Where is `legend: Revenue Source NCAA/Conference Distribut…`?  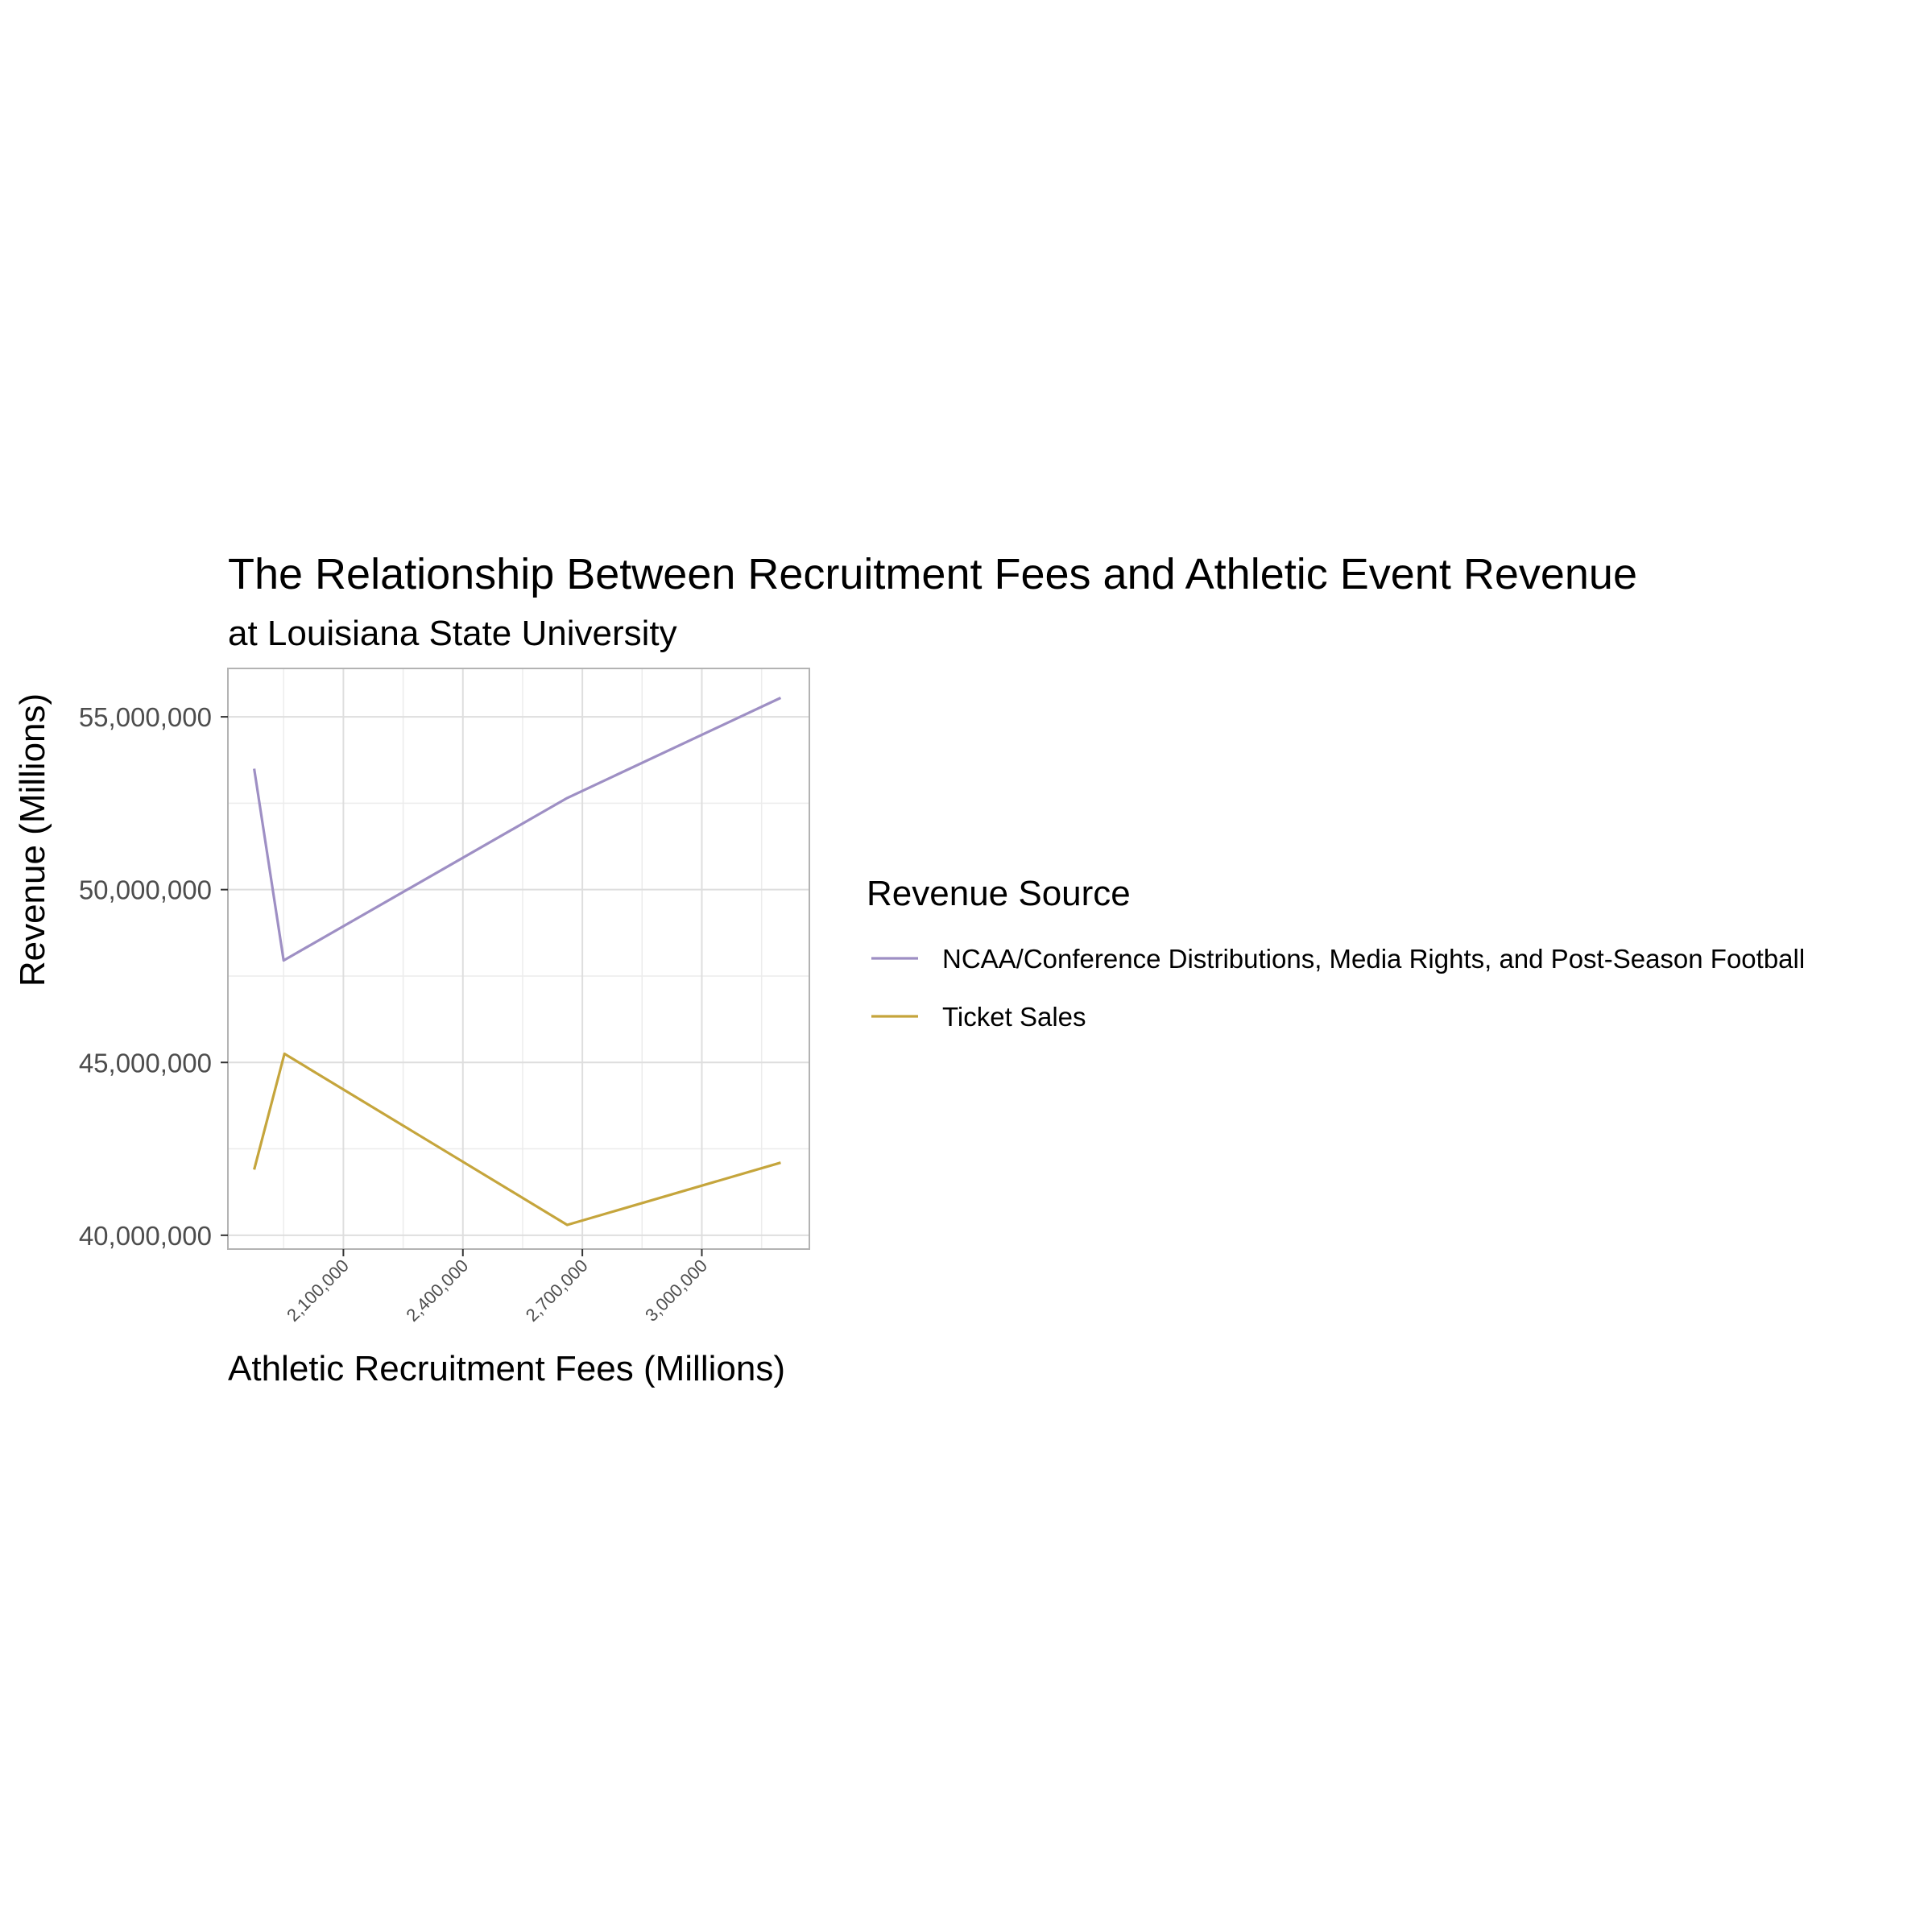 legend: Revenue Source NCAA/Conference Distribut… is located at coordinates (1336, 953).